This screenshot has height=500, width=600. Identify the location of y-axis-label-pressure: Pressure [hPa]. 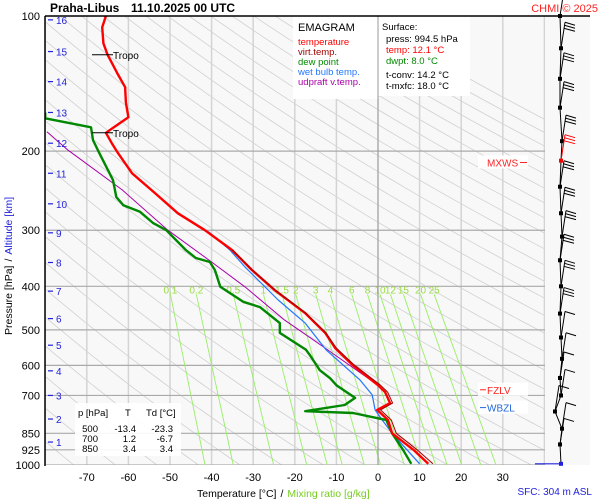
(9, 300).